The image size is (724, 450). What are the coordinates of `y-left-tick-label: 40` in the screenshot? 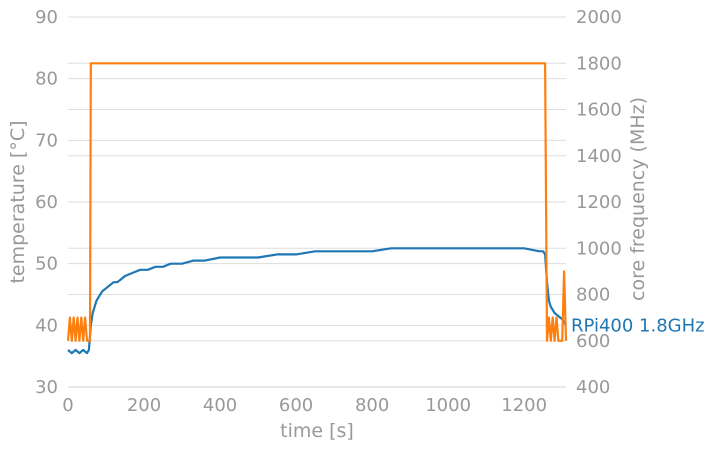 It's located at (46, 325).